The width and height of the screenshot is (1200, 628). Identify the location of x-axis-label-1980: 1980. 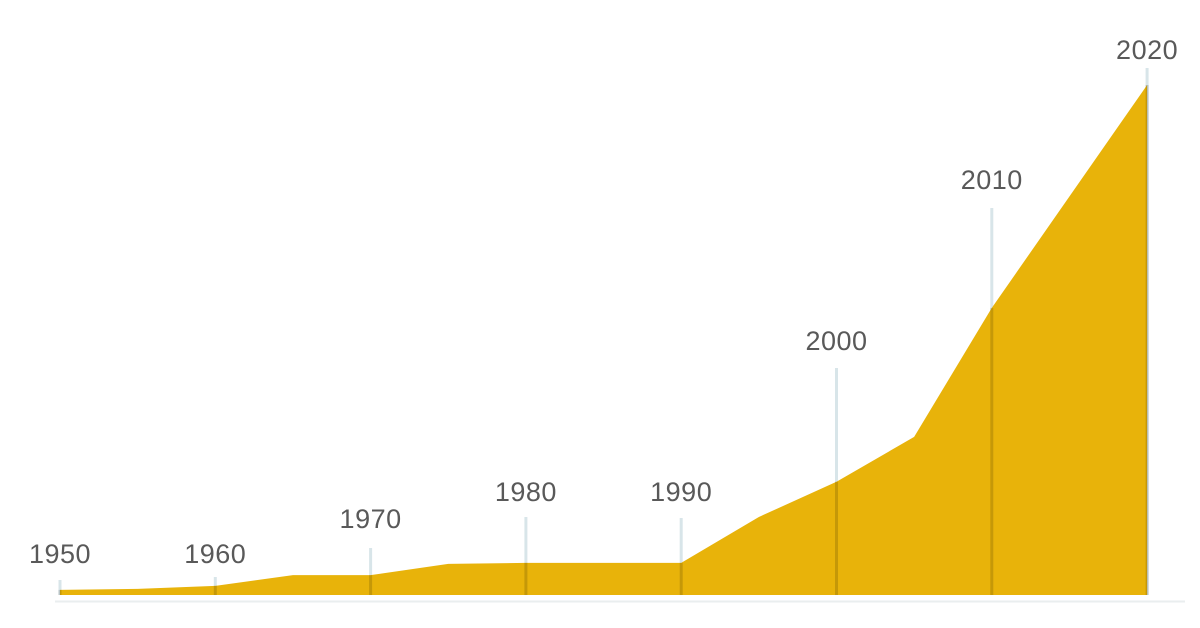
(525, 492).